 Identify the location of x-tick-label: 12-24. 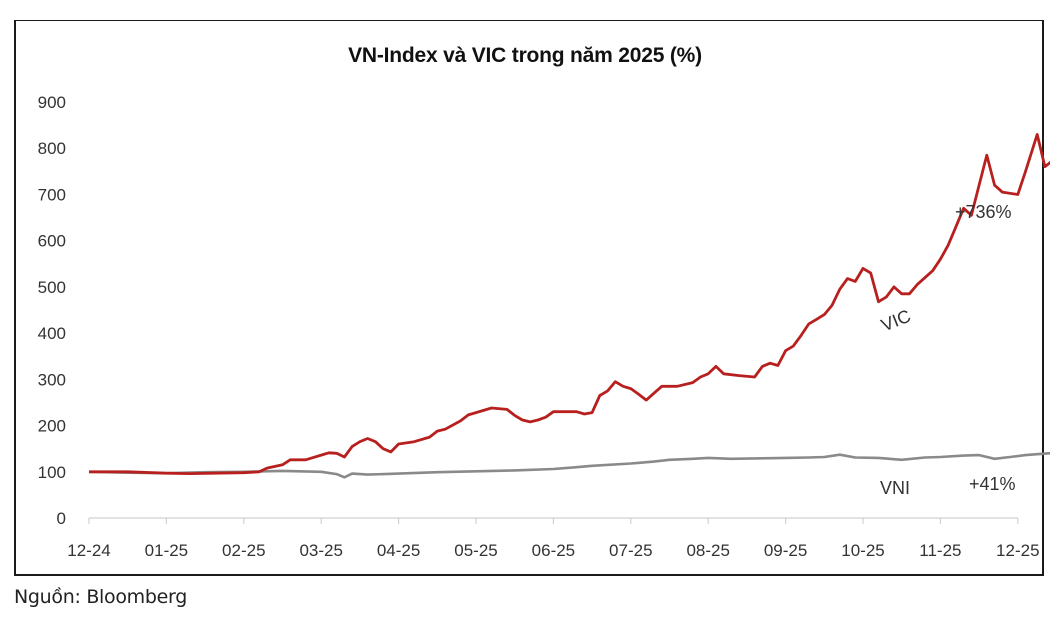
(88, 550).